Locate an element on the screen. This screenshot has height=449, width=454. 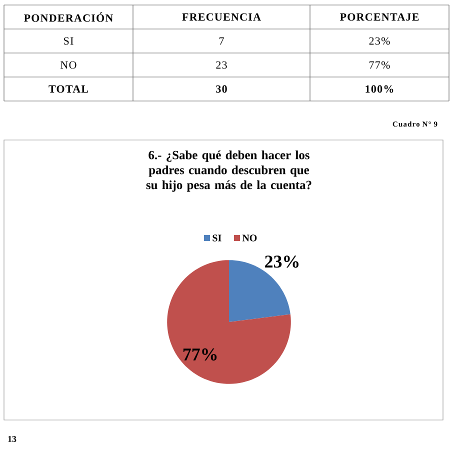
text: SI is located at coordinates (69, 41).